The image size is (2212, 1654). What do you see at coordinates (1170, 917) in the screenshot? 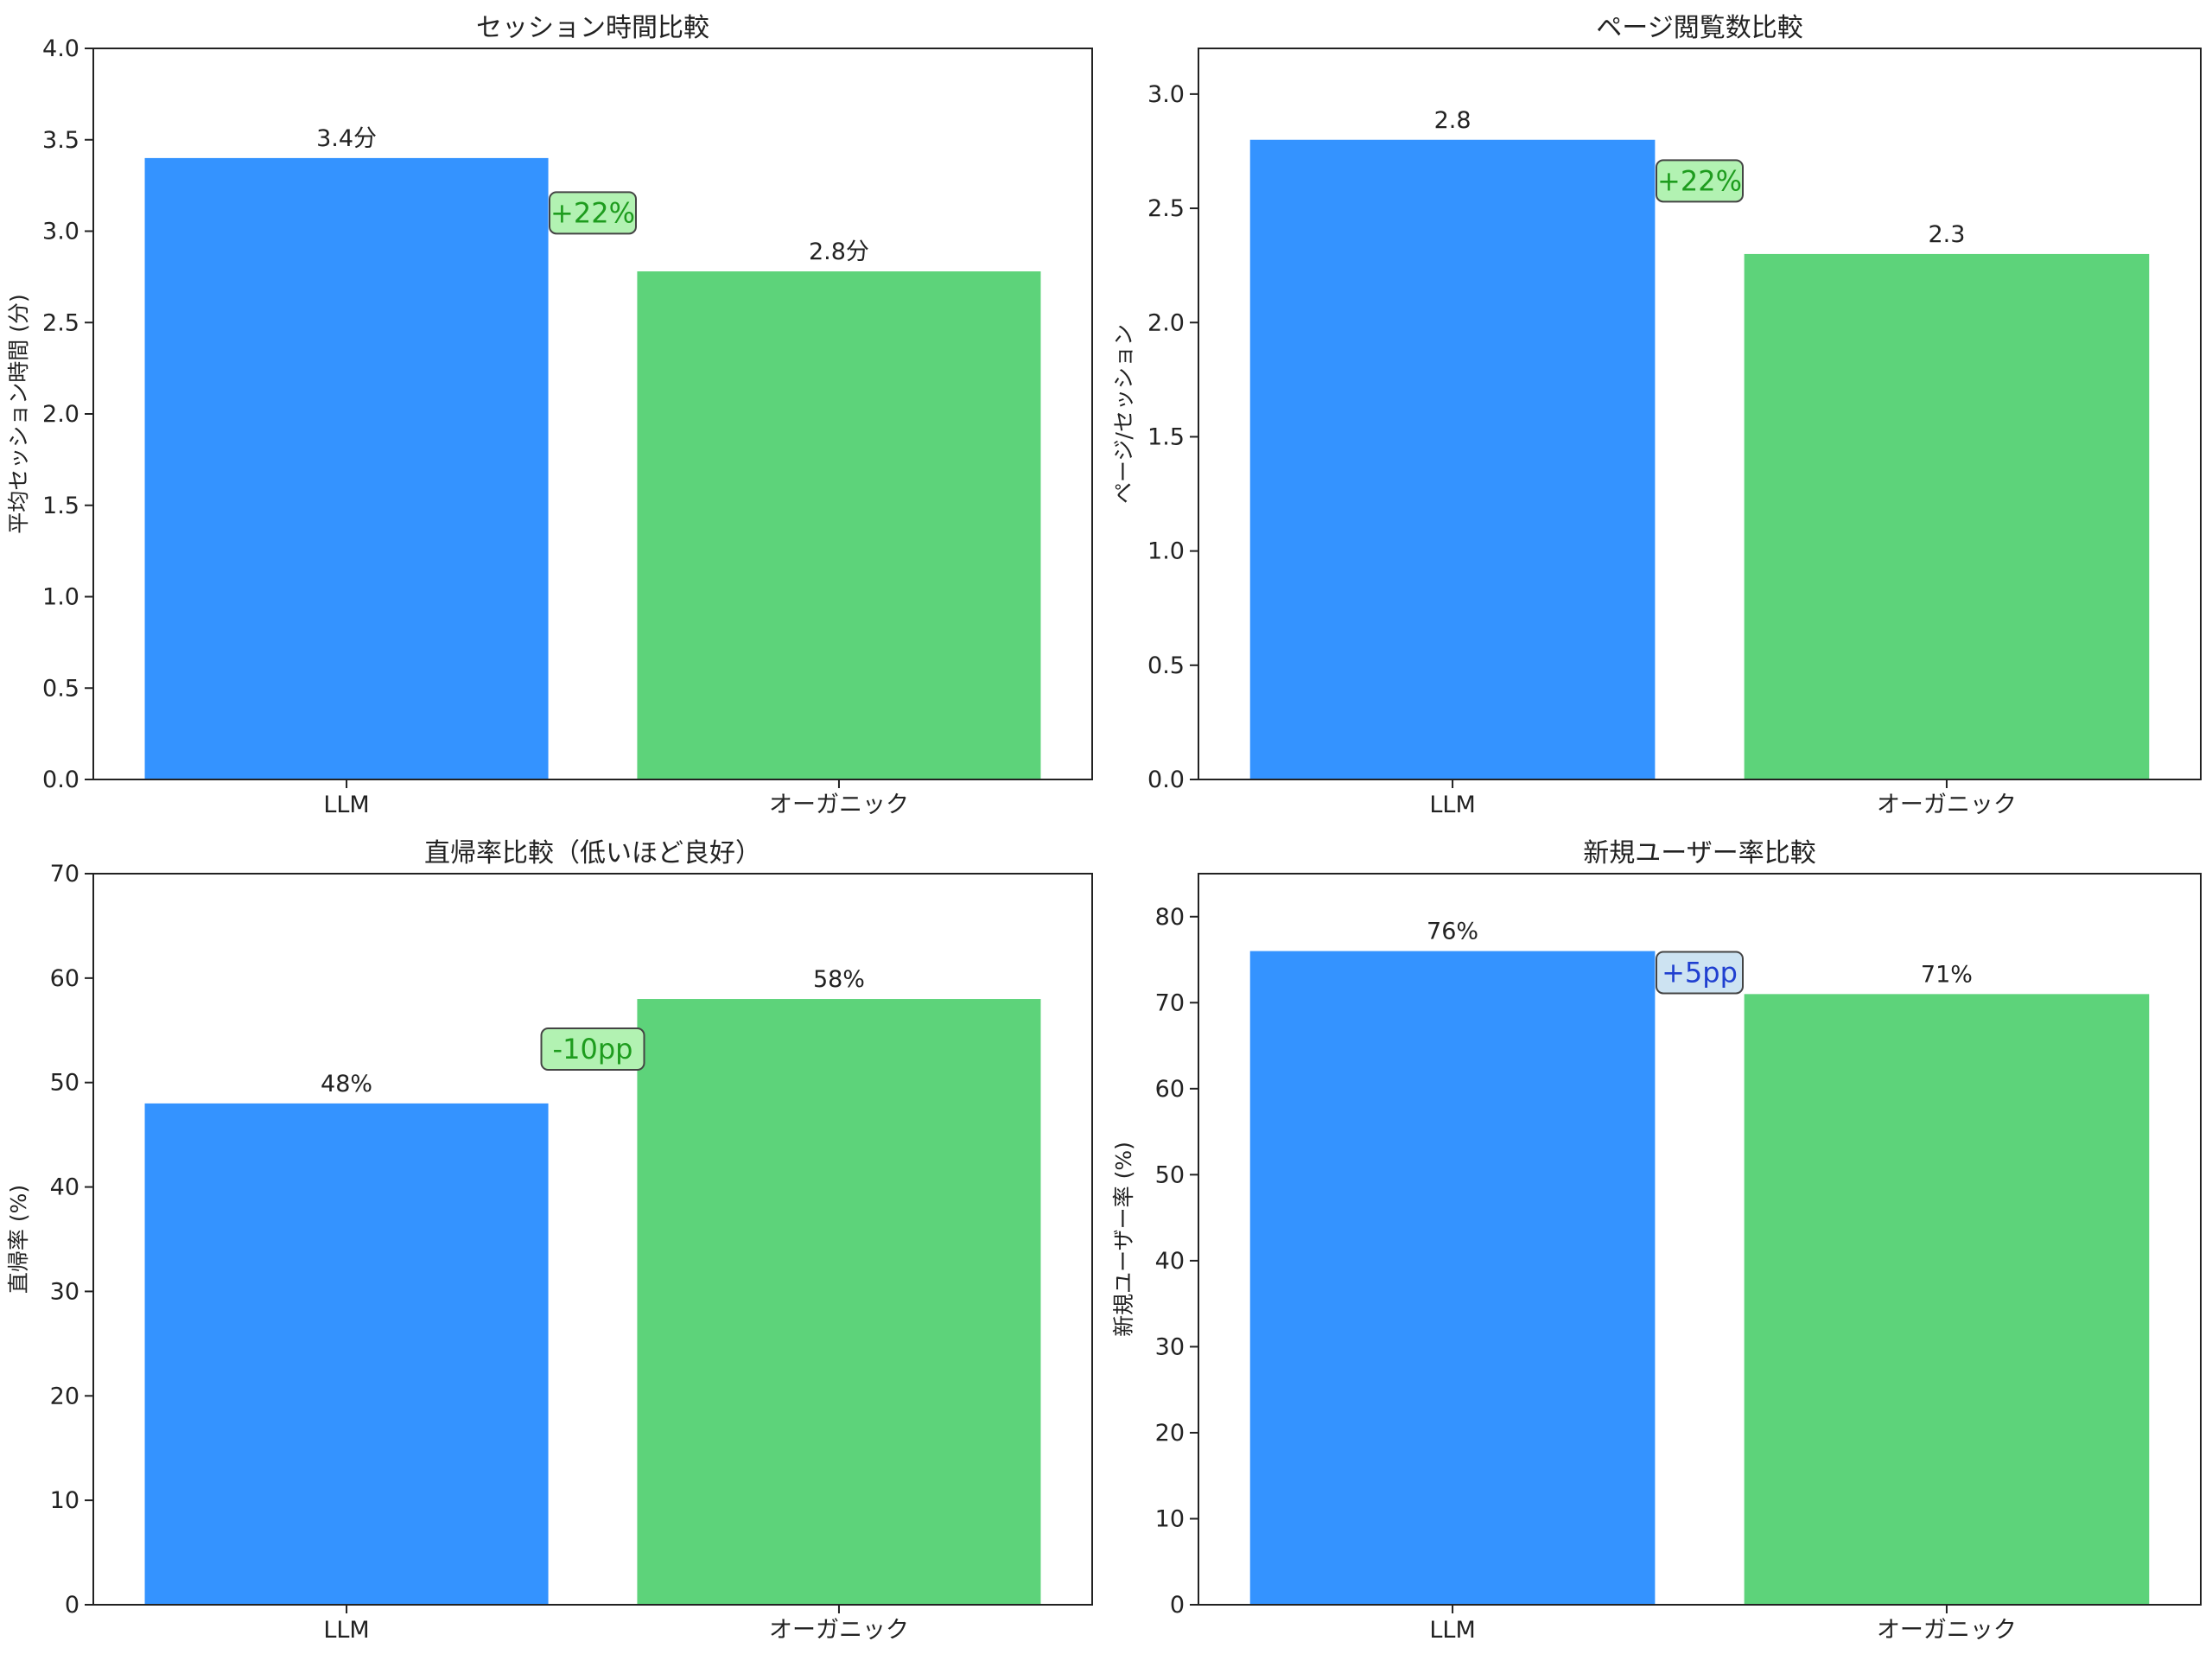
I see `y-tick-label: 80` at bounding box center [1170, 917].